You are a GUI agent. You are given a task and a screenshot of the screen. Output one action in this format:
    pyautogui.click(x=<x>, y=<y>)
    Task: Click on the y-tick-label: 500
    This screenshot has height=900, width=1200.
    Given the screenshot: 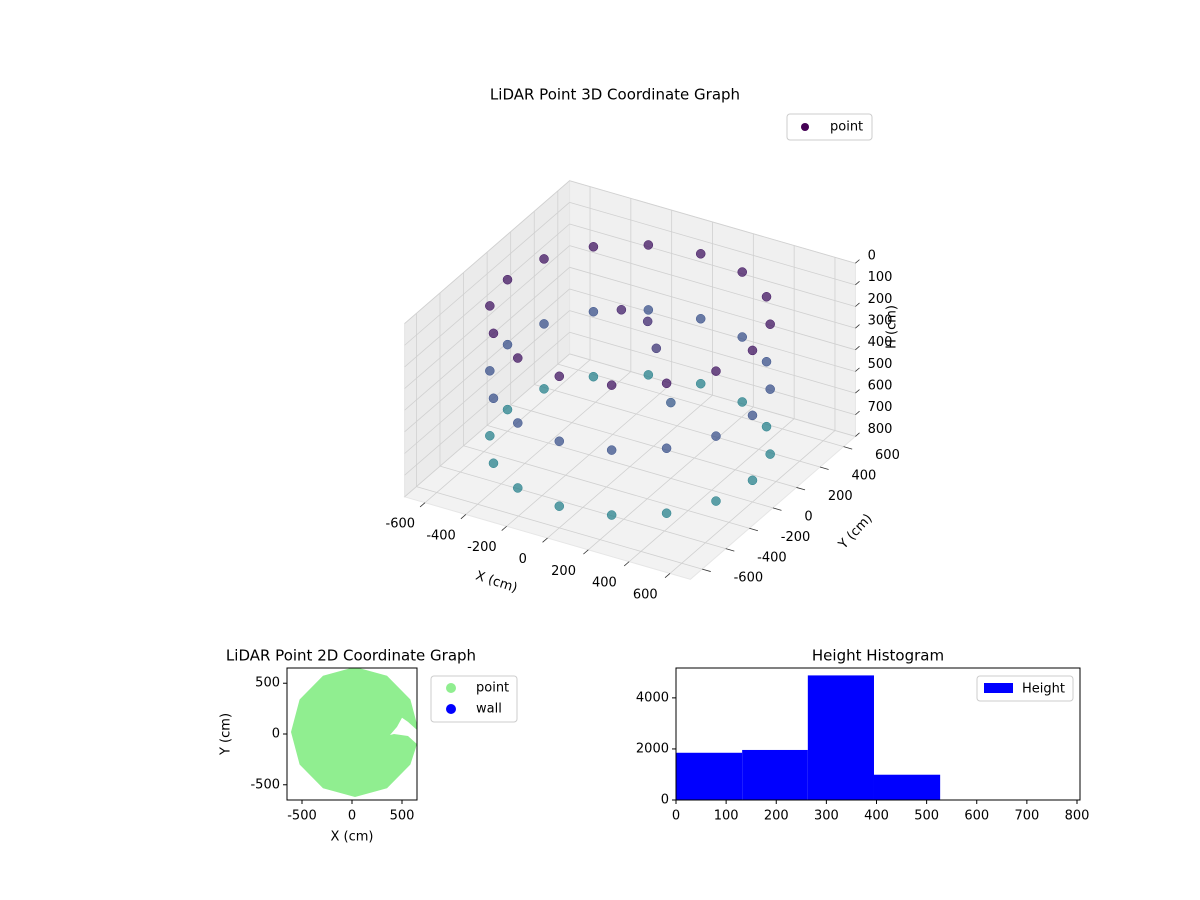 What is the action you would take?
    pyautogui.click(x=267, y=683)
    